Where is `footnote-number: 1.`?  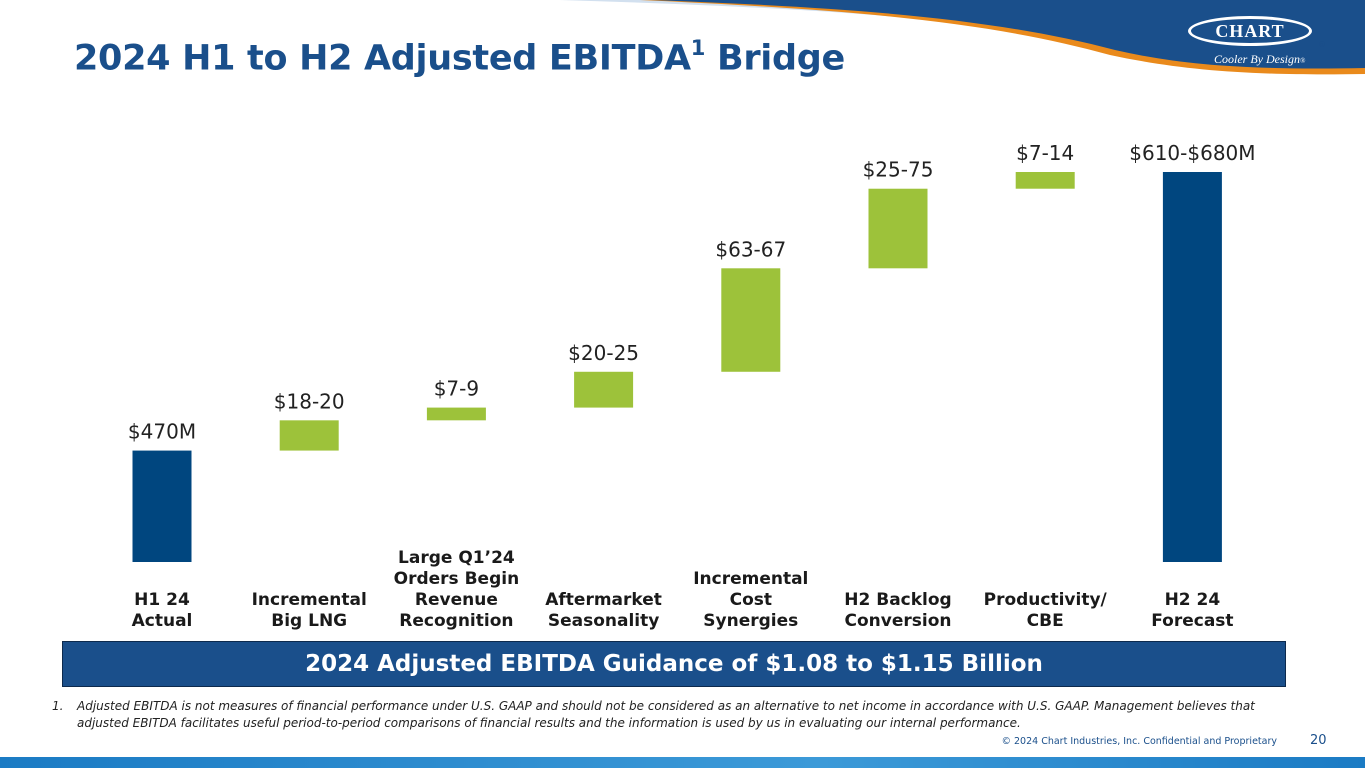
footnote-number: 1. is located at coordinates (58, 706).